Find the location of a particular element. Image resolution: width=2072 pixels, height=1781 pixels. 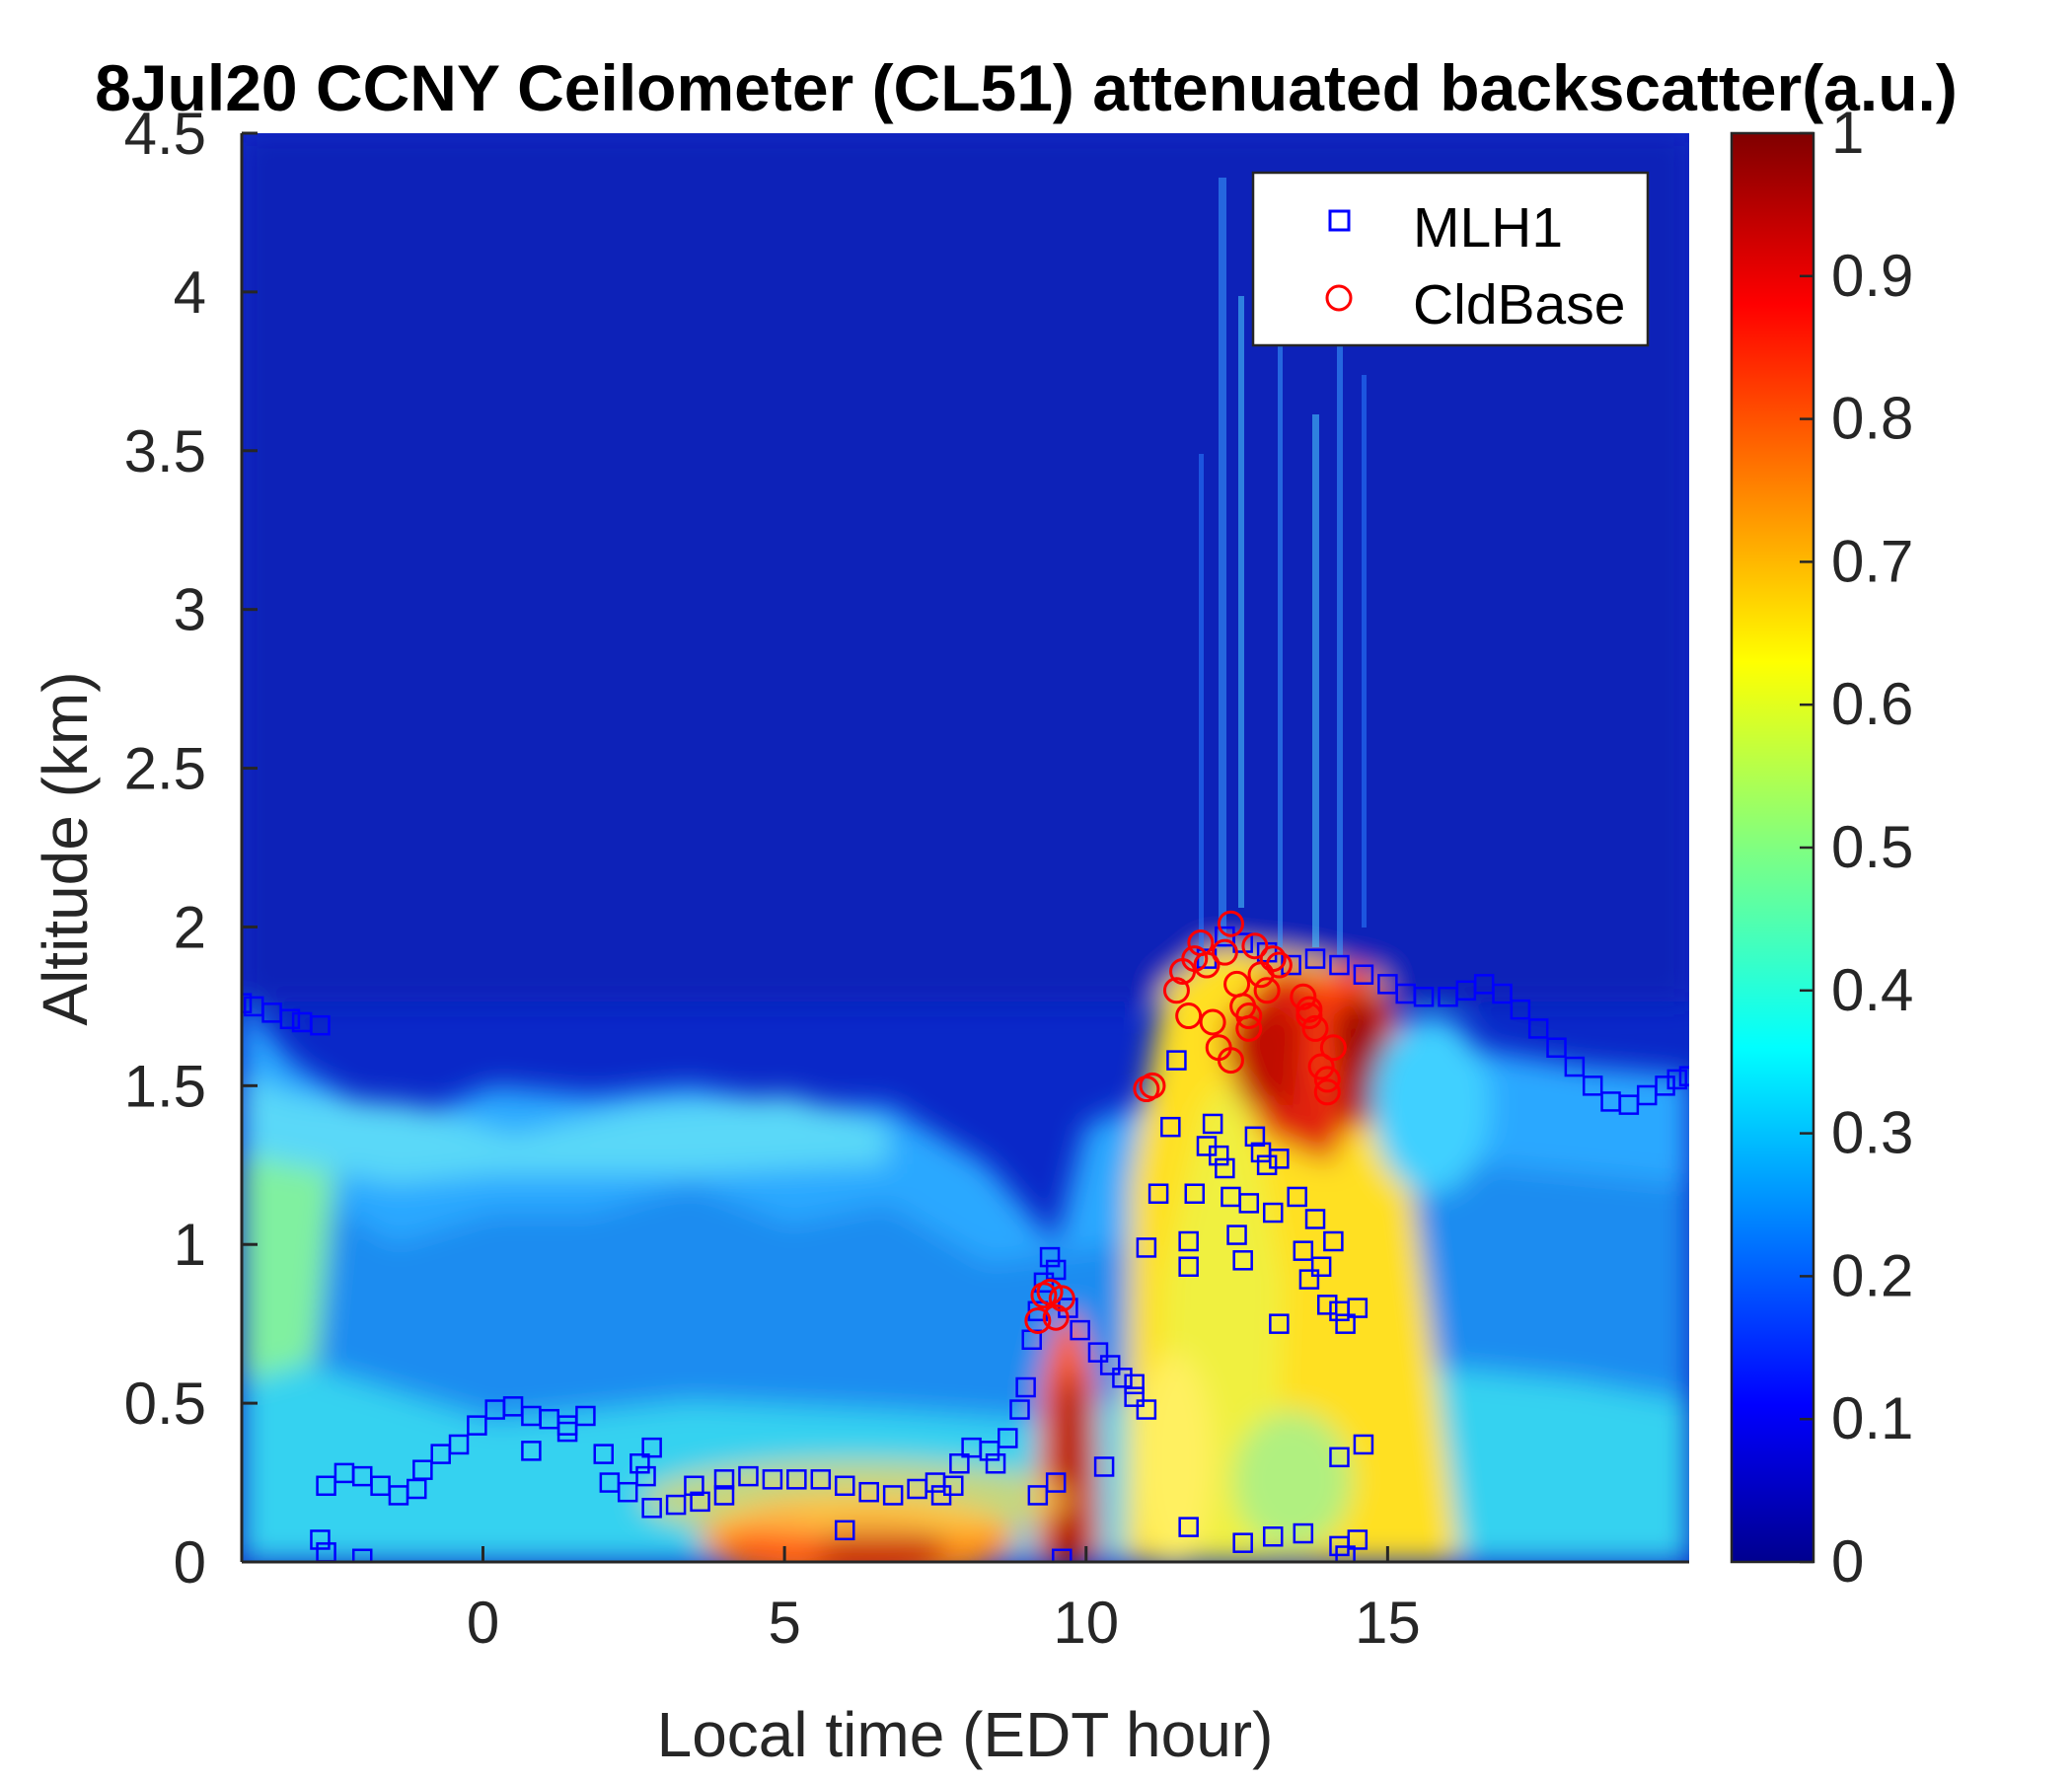

colorbar-tick-label: 0.8 is located at coordinates (1872, 419).